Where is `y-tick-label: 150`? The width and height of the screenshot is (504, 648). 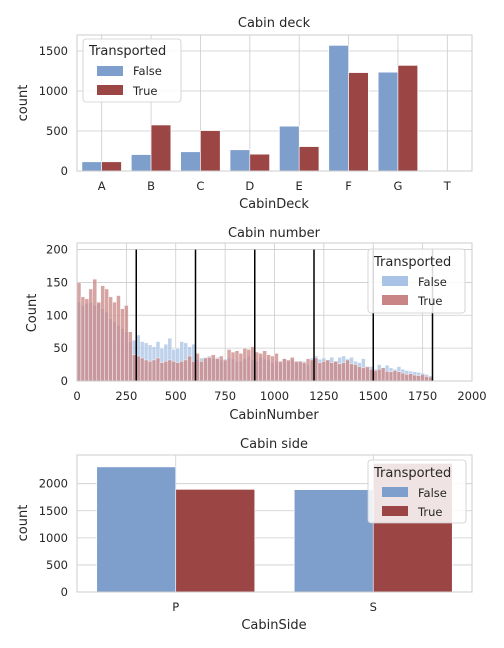 y-tick-label: 150 is located at coordinates (57, 282).